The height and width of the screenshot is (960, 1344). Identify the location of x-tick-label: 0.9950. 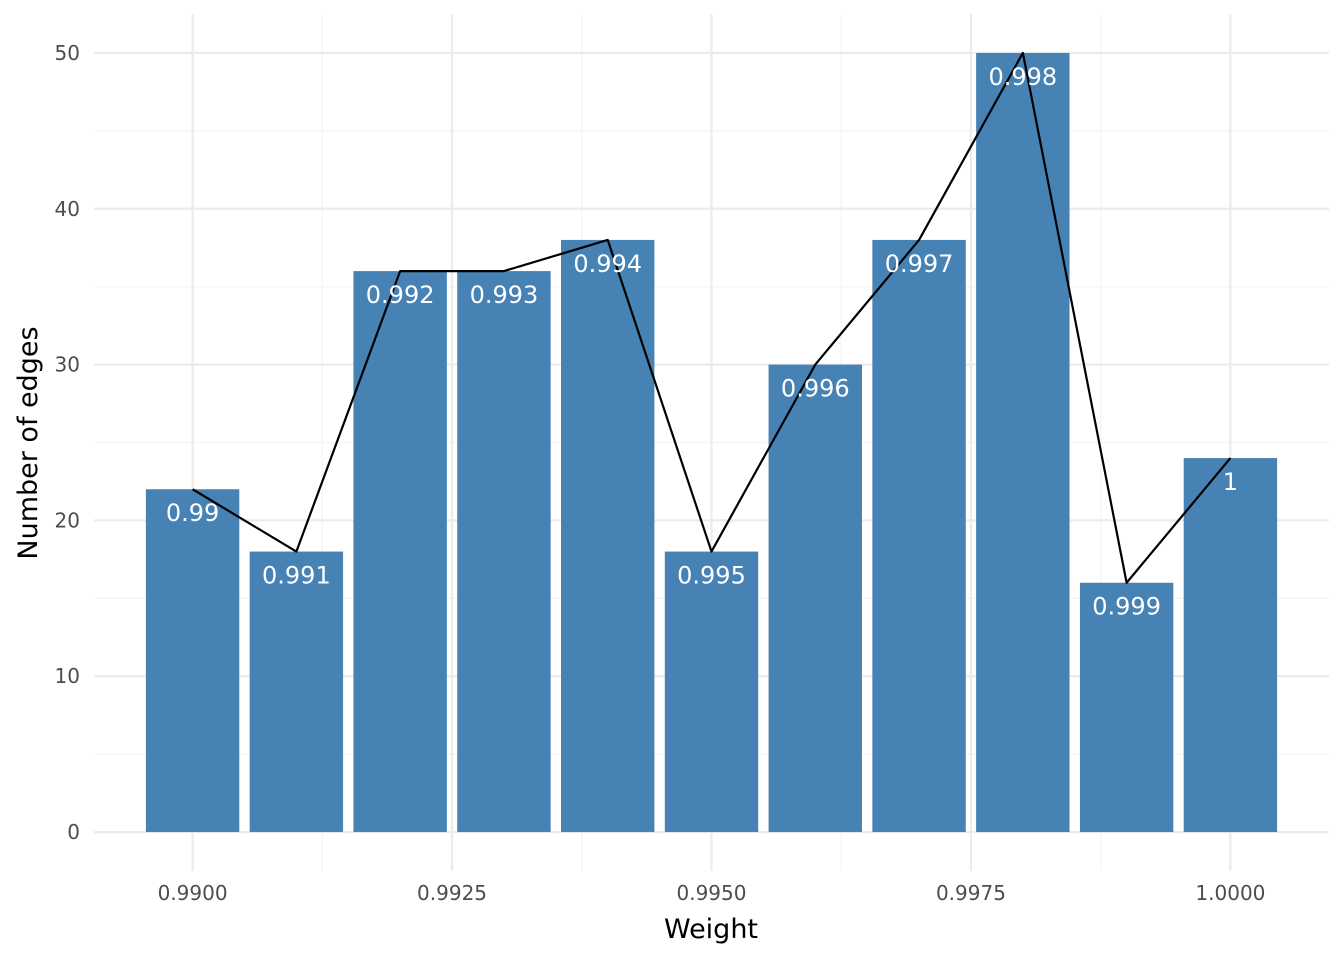
(712, 893).